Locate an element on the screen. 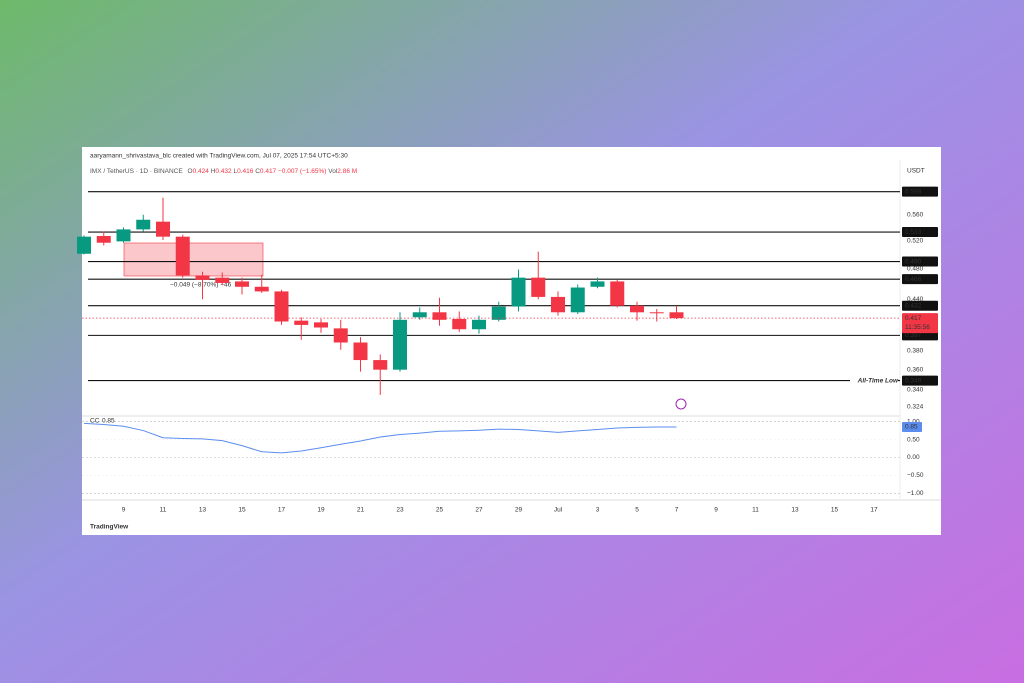 This screenshot has width=1024, height=688. level-label: 0.490 is located at coordinates (913, 261).